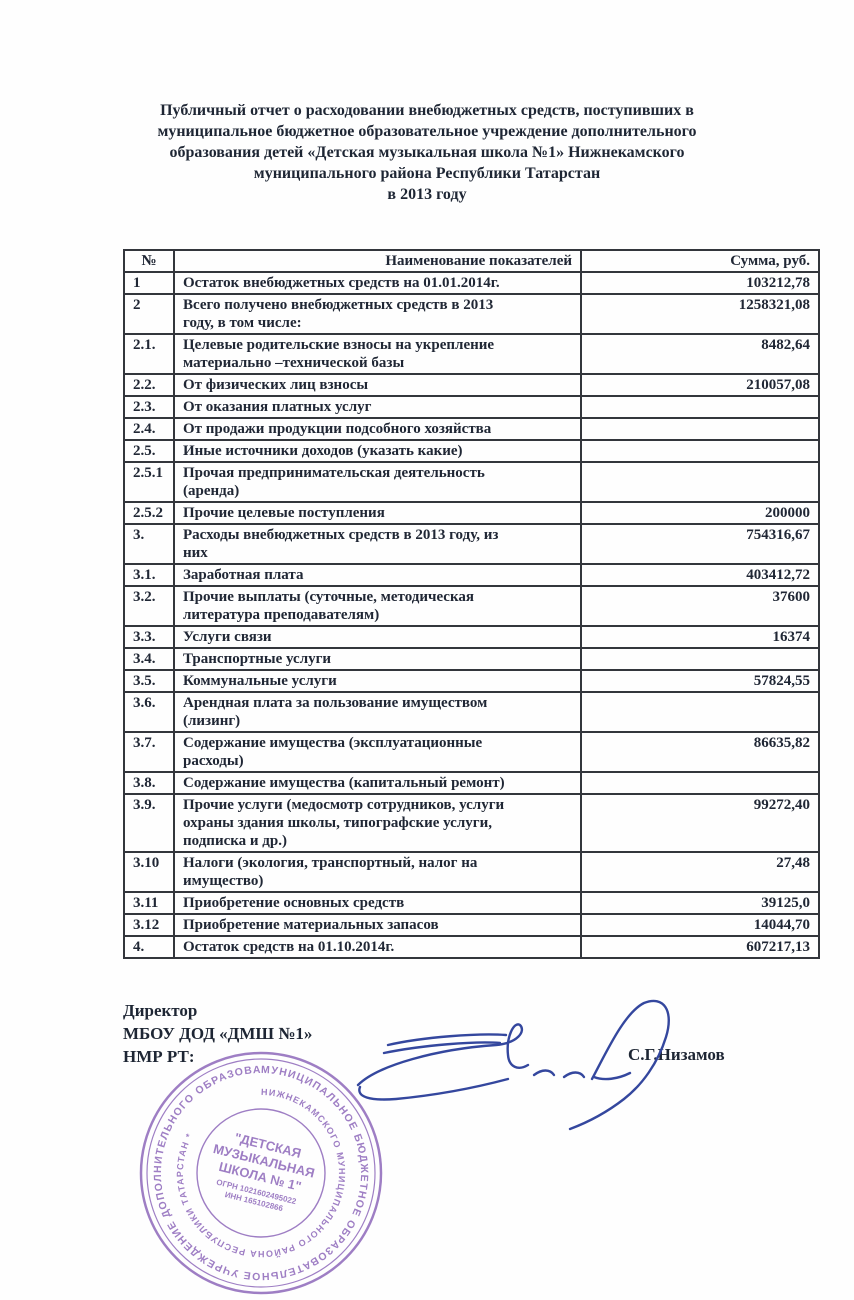 The height and width of the screenshot is (1300, 854). Describe the element at coordinates (700, 544) in the screenshot. I see `row-sum-cell: 754316,67` at that location.